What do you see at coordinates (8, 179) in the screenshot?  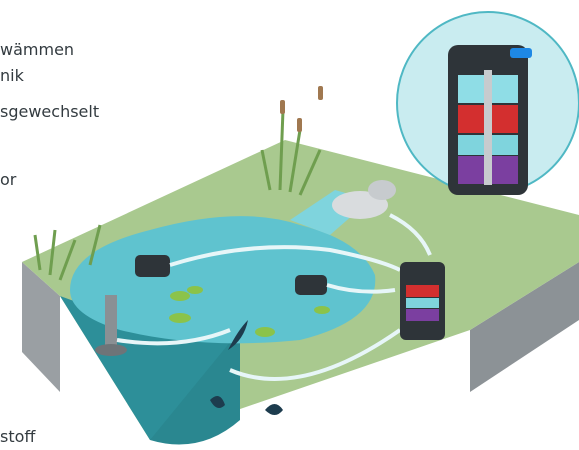 I see `text-fragment: or` at bounding box center [8, 179].